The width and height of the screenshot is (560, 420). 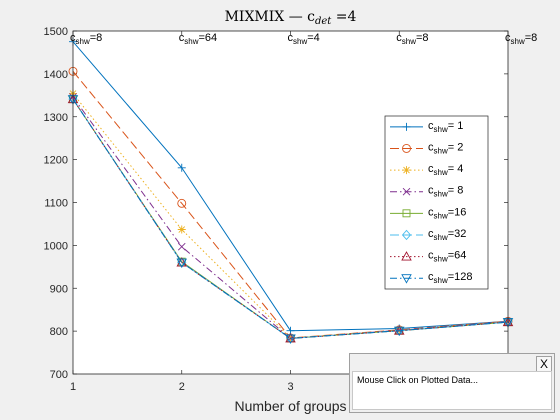 I want to click on legend-entry: cshw= 8, so click(x=426, y=192).